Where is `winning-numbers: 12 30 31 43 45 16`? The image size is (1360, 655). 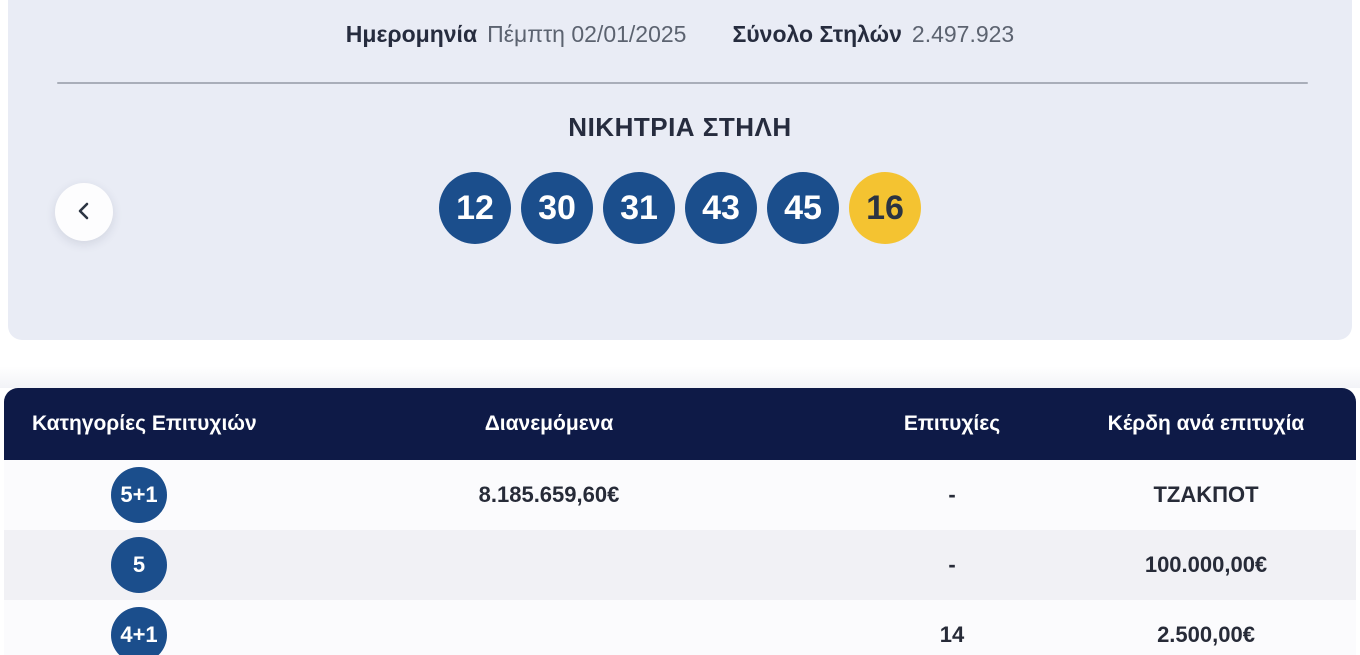
winning-numbers: 12 30 31 43 45 16 is located at coordinates (680, 208).